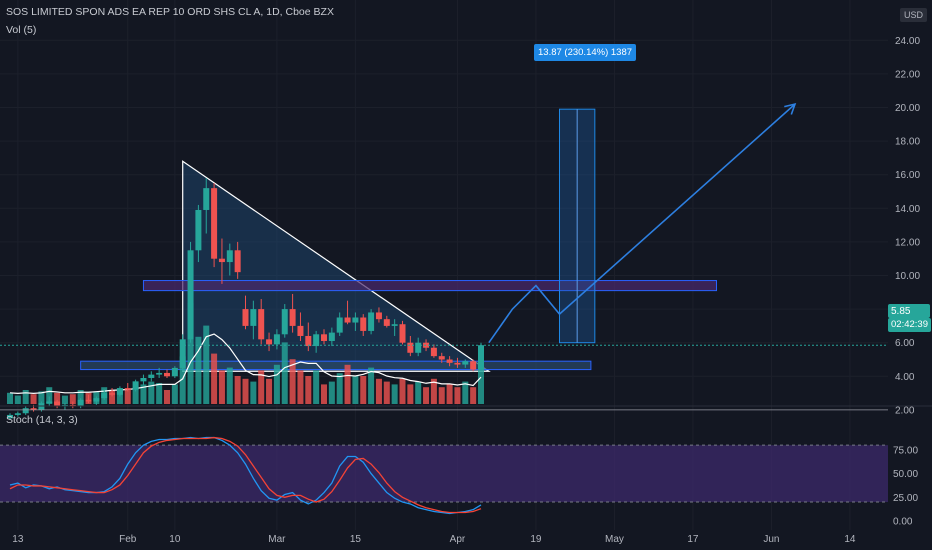 This screenshot has height=550, width=932. I want to click on stoch-band-fill, so click(444, 474).